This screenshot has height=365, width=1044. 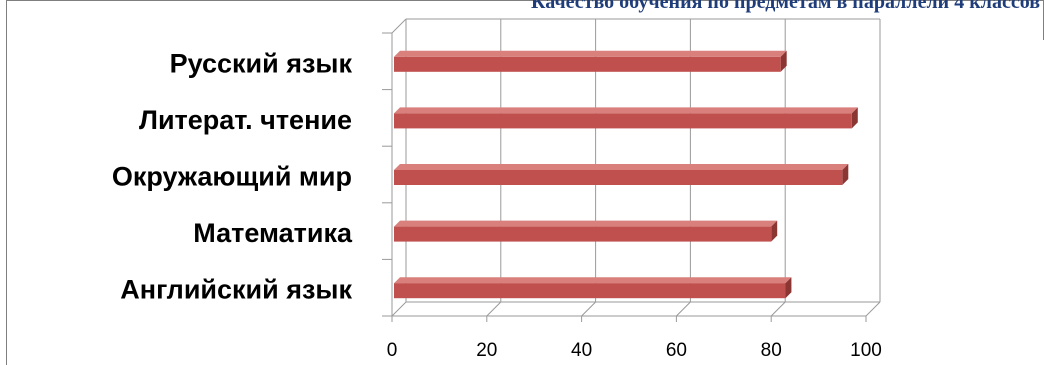 What do you see at coordinates (581, 350) in the screenshot?
I see `x-tick-label: 40` at bounding box center [581, 350].